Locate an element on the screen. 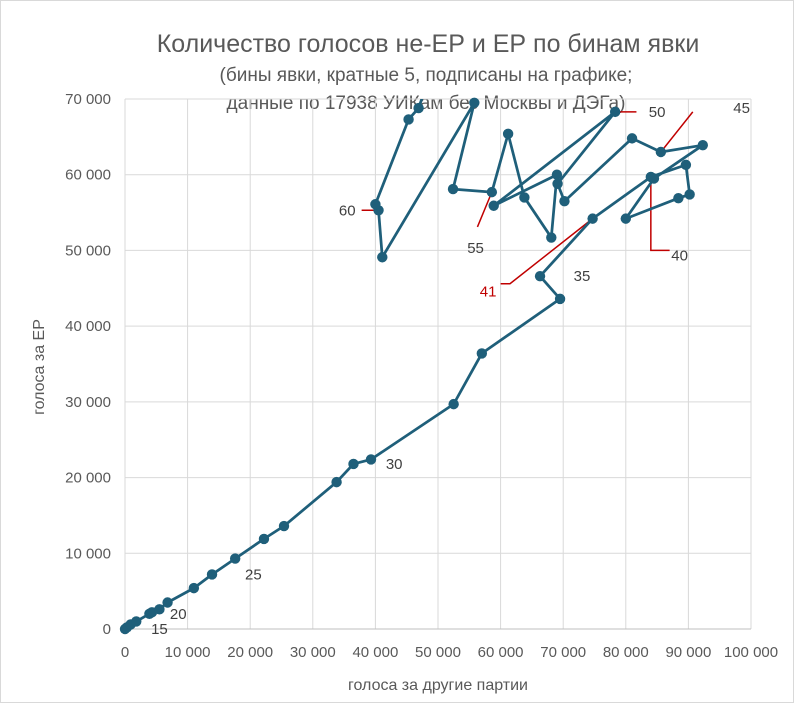 The width and height of the screenshot is (794, 703). point-label: 41 is located at coordinates (488, 291).